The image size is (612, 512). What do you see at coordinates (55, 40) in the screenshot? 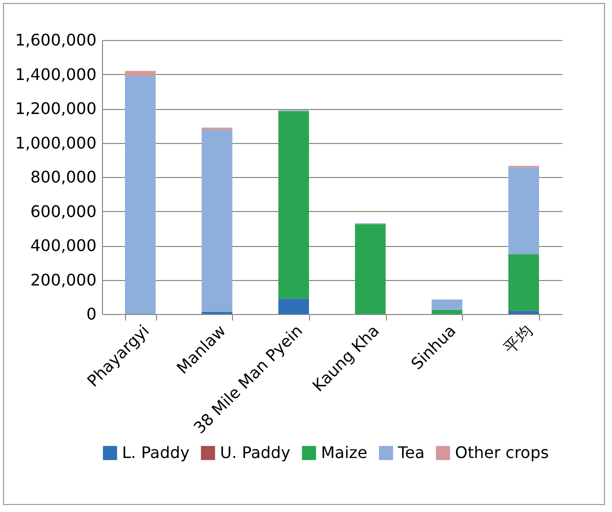
I see `y-tick-label: 1,600,000` at bounding box center [55, 40].